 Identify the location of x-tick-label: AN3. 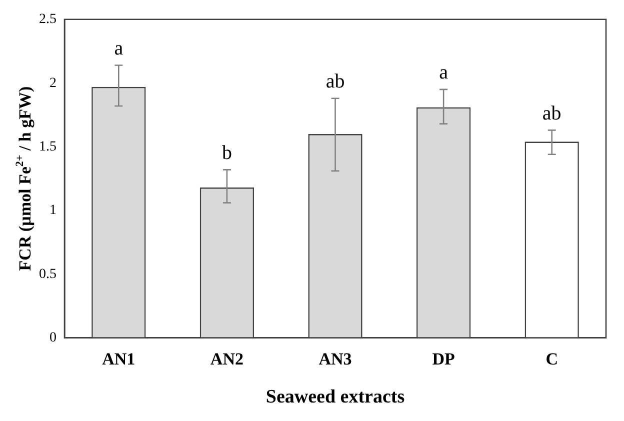
(335, 358).